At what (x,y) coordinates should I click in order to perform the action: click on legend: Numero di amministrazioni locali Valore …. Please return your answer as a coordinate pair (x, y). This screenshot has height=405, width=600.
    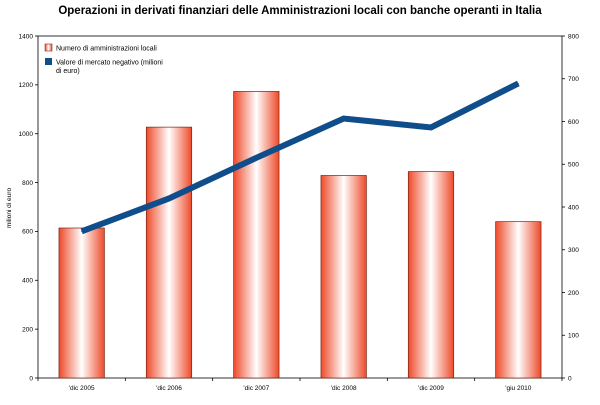
    Looking at the image, I should click on (104, 59).